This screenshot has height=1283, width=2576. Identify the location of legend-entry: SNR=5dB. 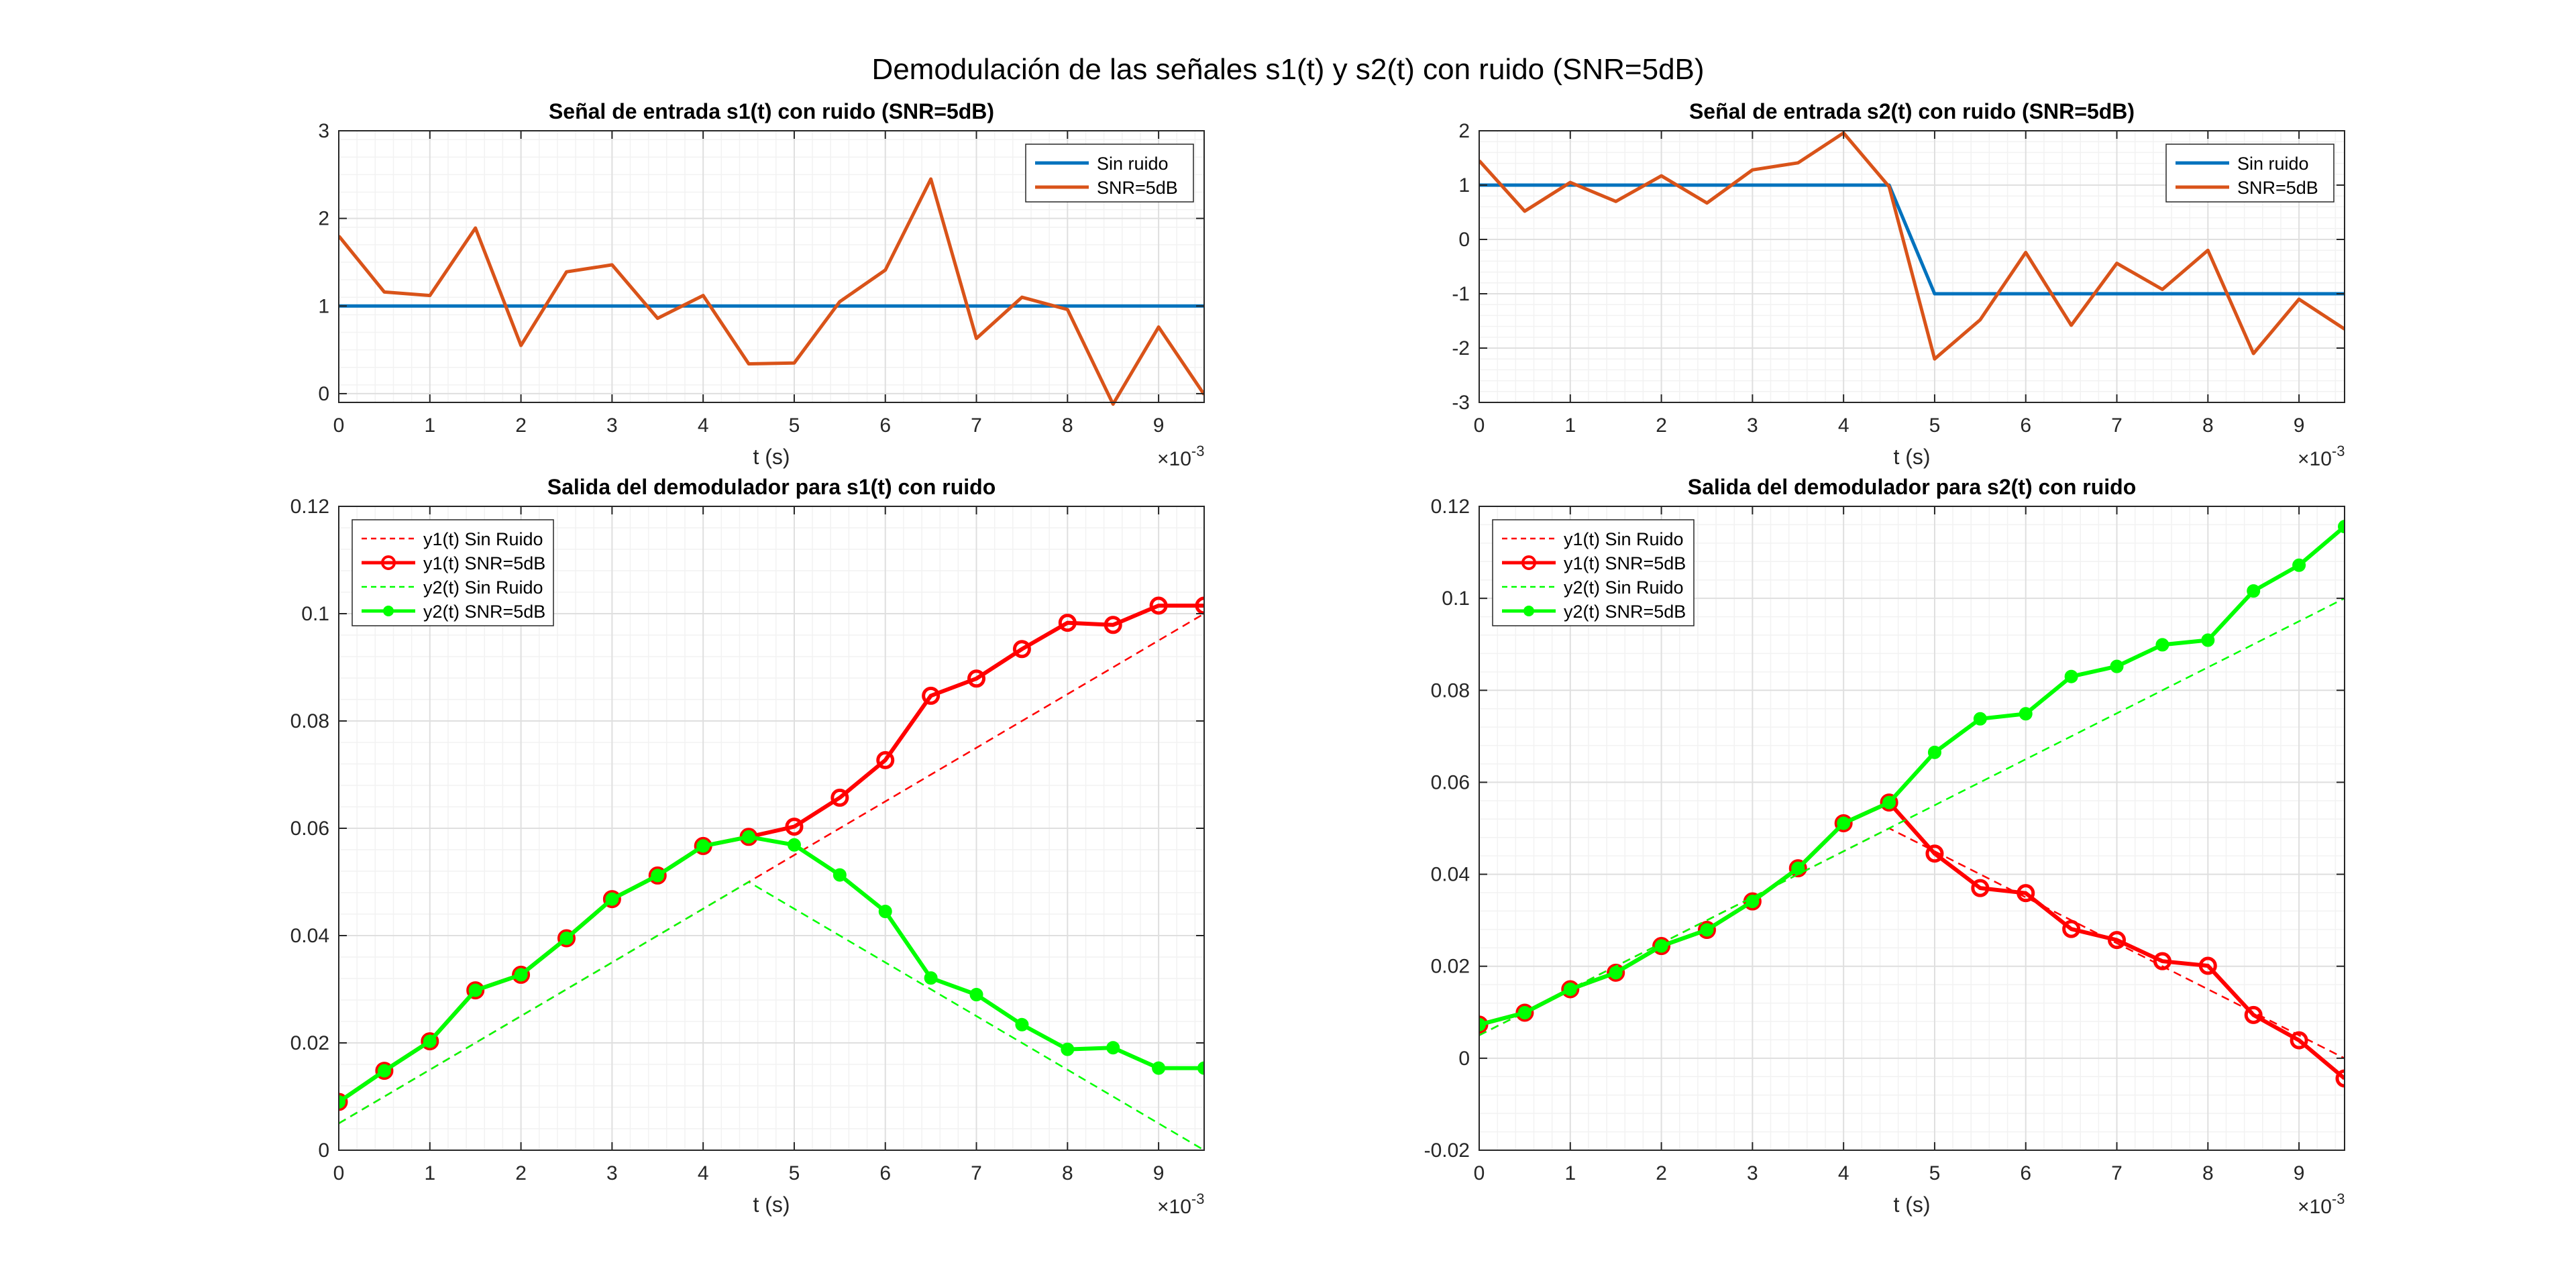
(2247, 188).